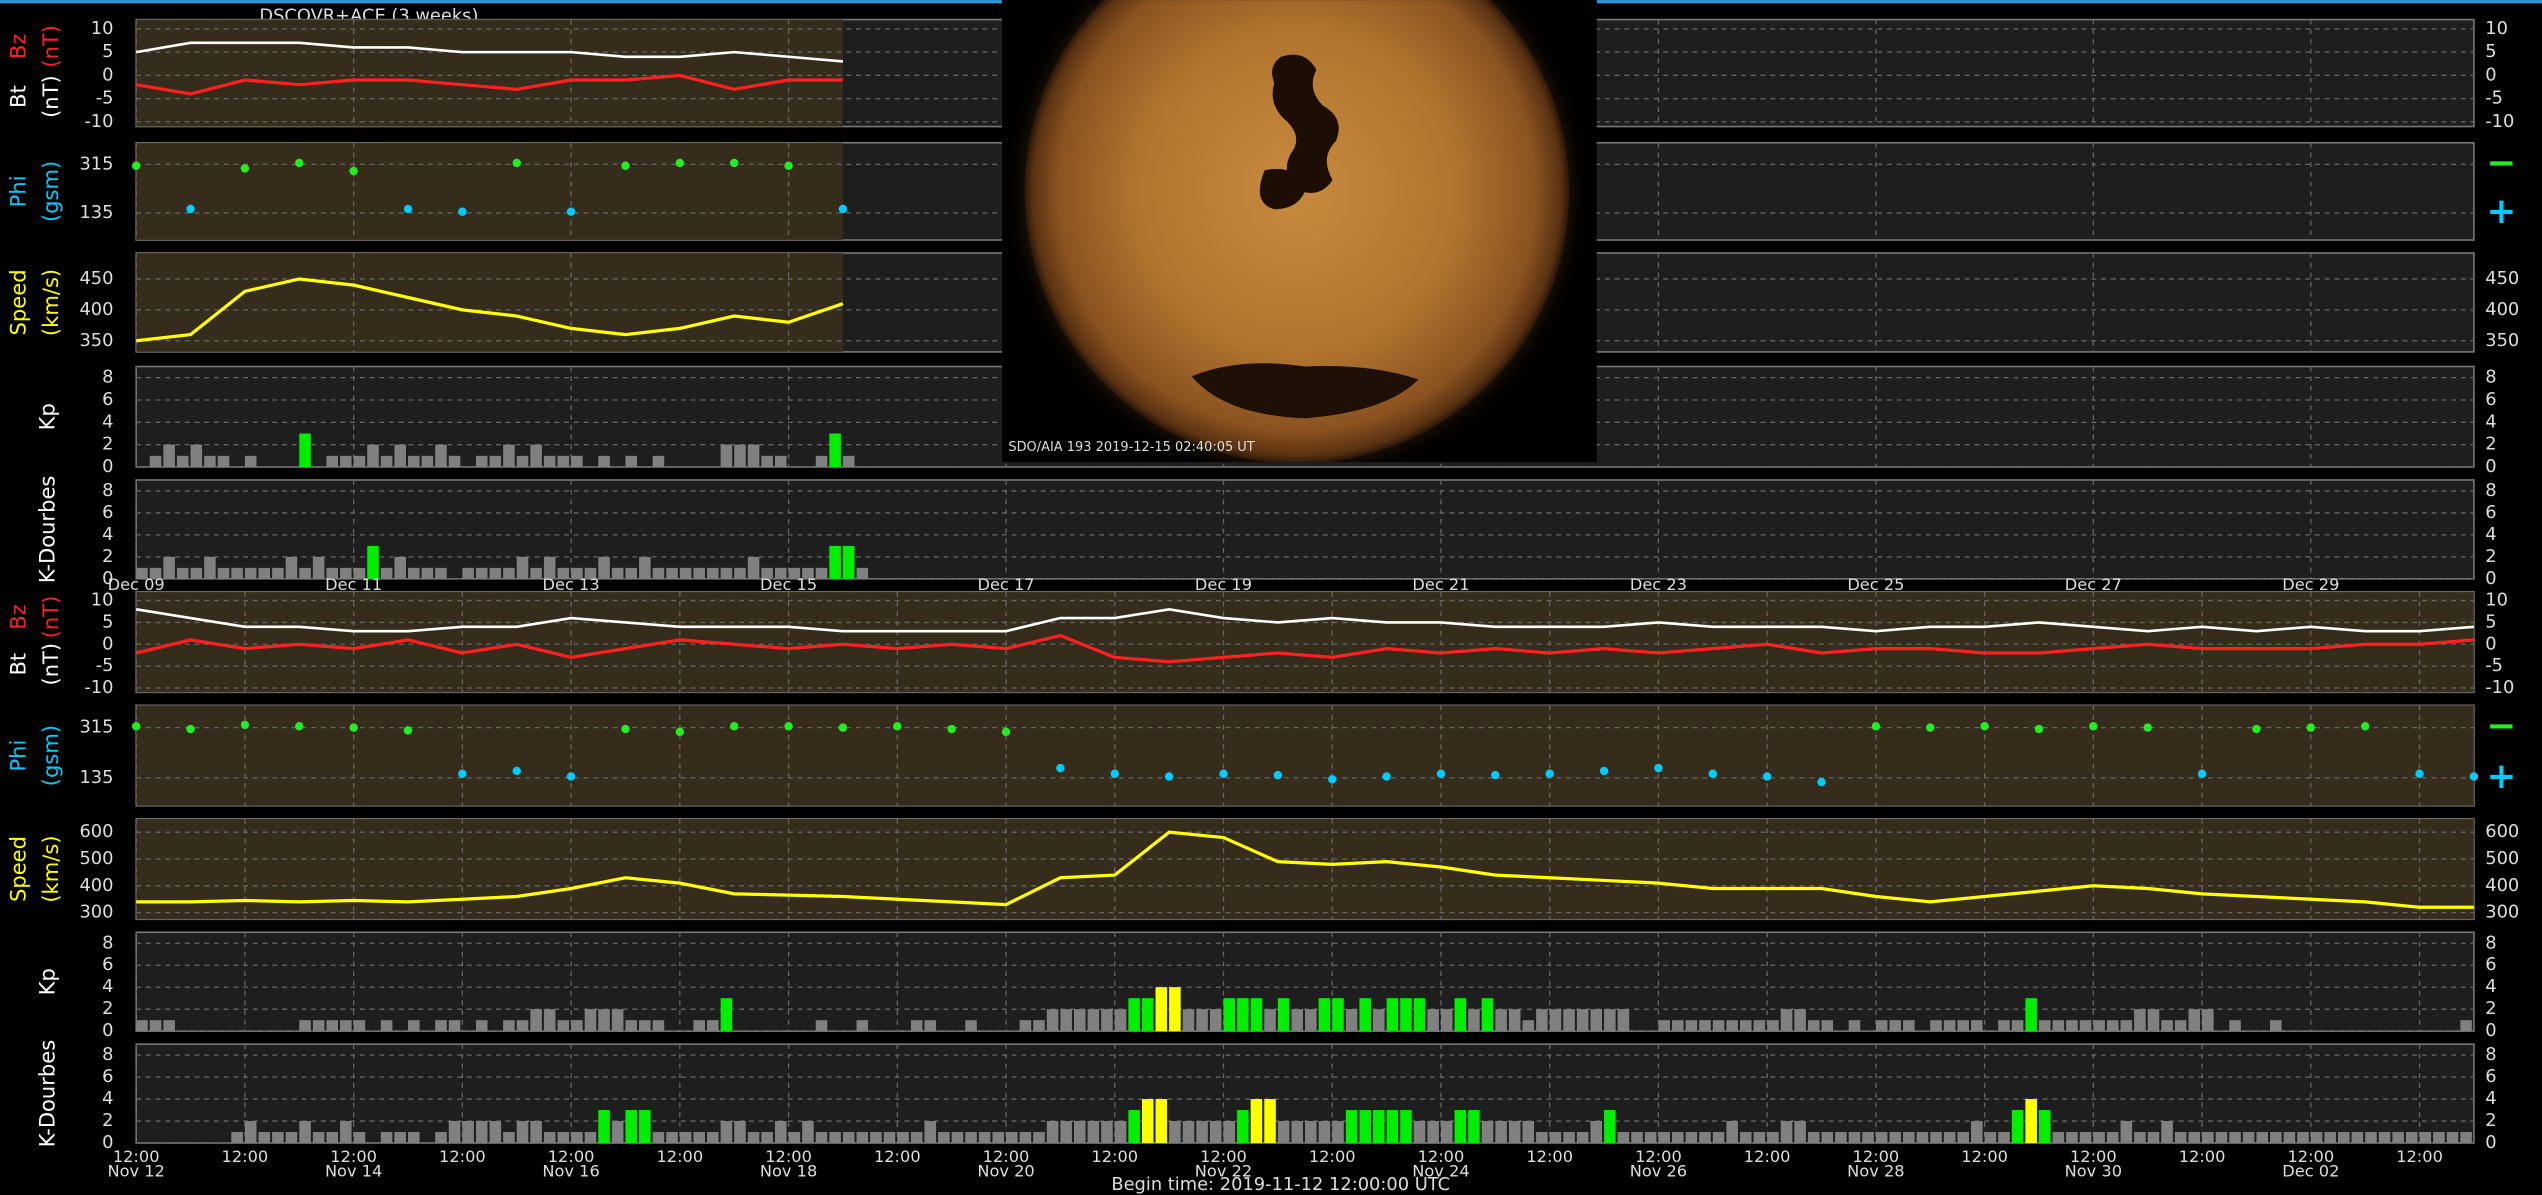 This screenshot has height=1195, width=2542. Describe the element at coordinates (98, 687) in the screenshot. I see `y-tick-label: -10` at that location.